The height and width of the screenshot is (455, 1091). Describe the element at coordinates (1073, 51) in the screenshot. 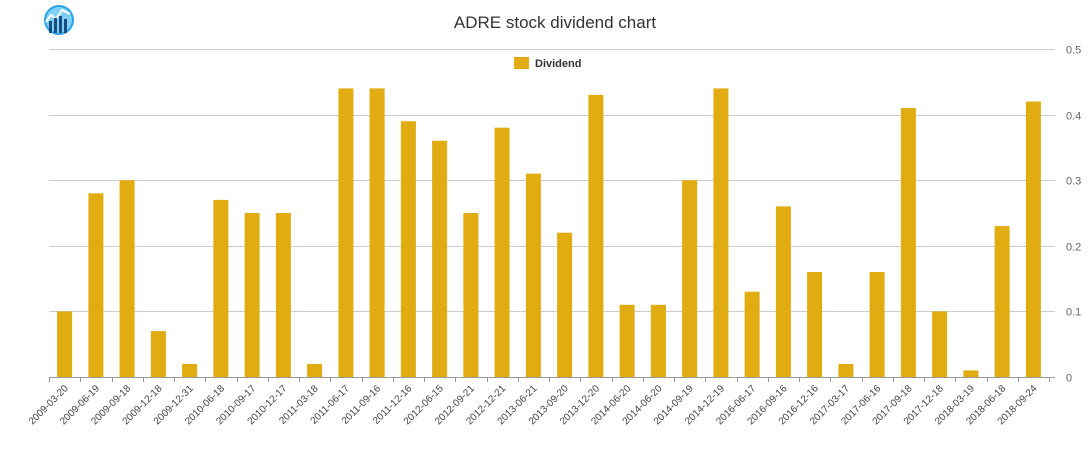

I see `y-tick-label: 0.5` at that location.